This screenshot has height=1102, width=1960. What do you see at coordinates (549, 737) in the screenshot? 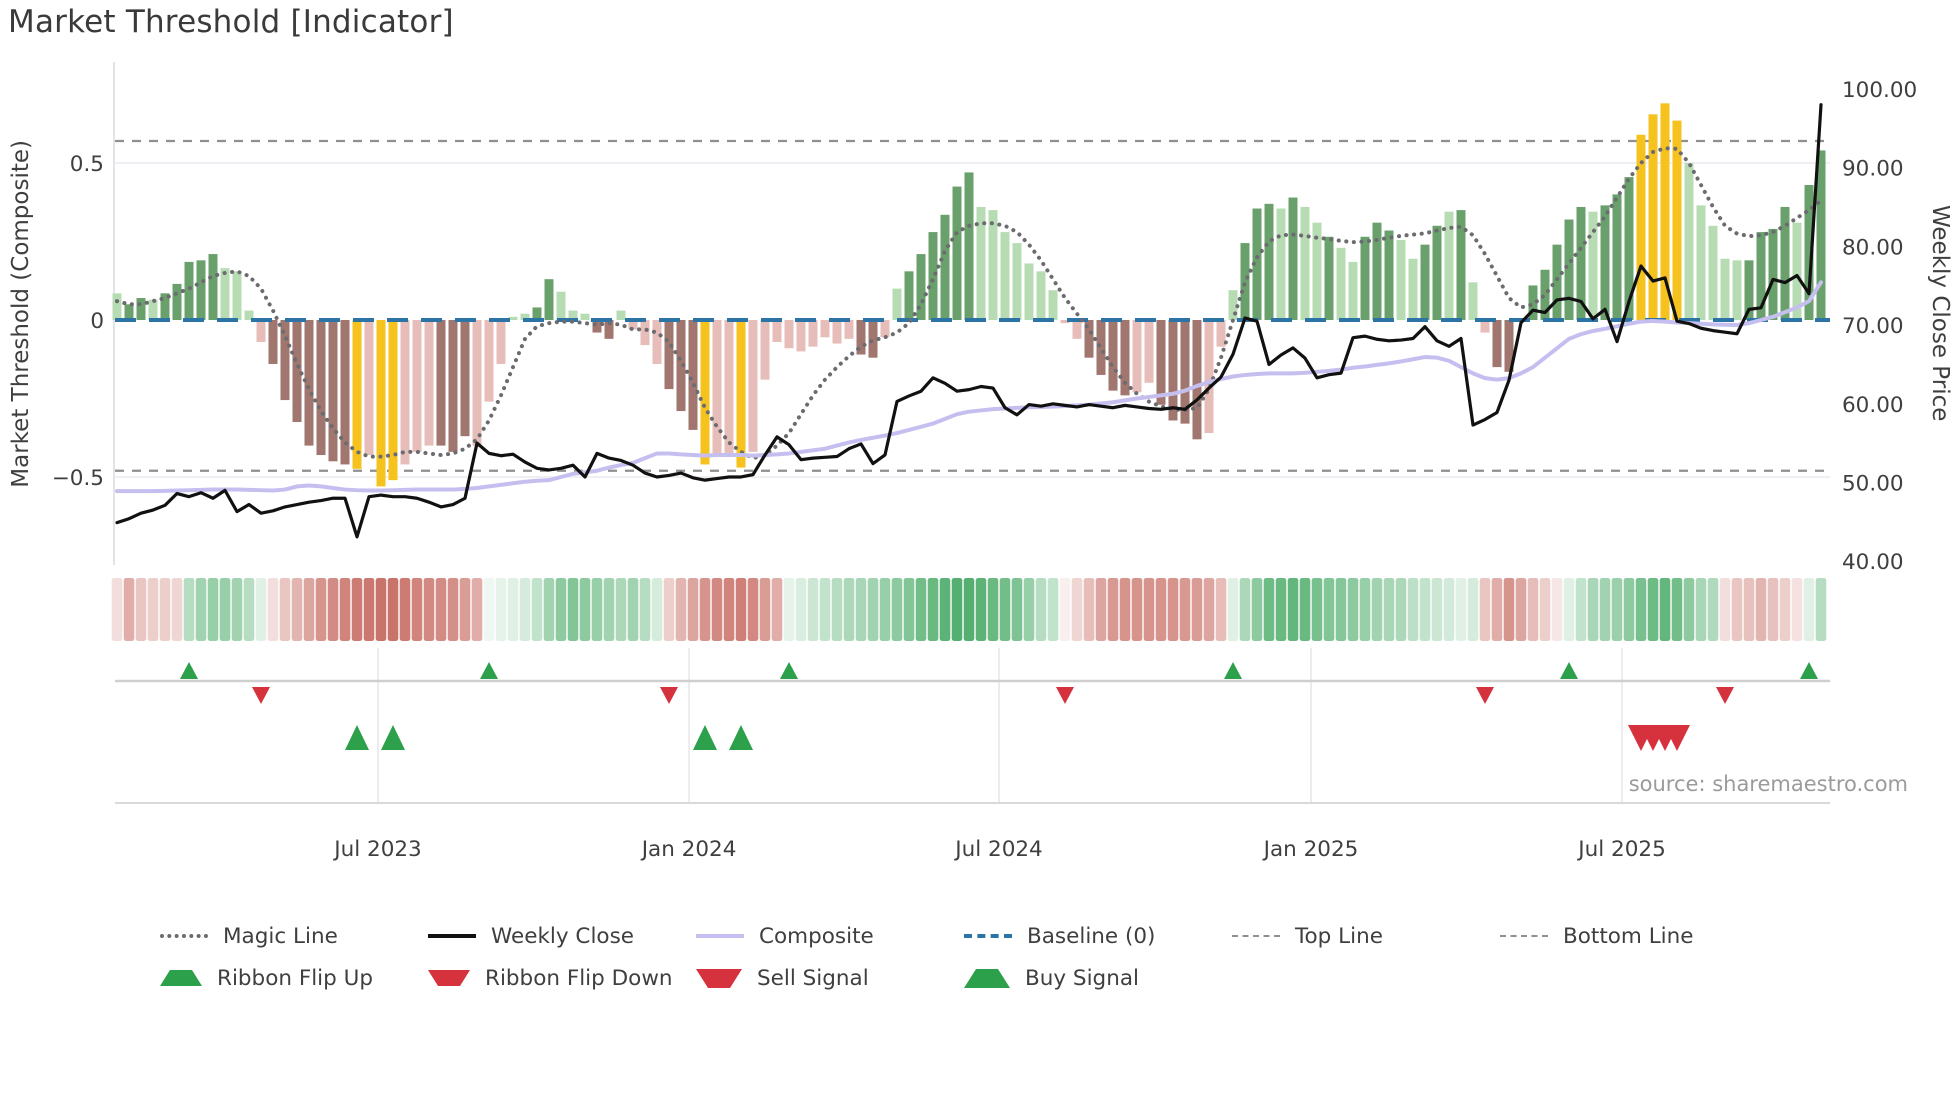
I see `buy-signal-markers` at bounding box center [549, 737].